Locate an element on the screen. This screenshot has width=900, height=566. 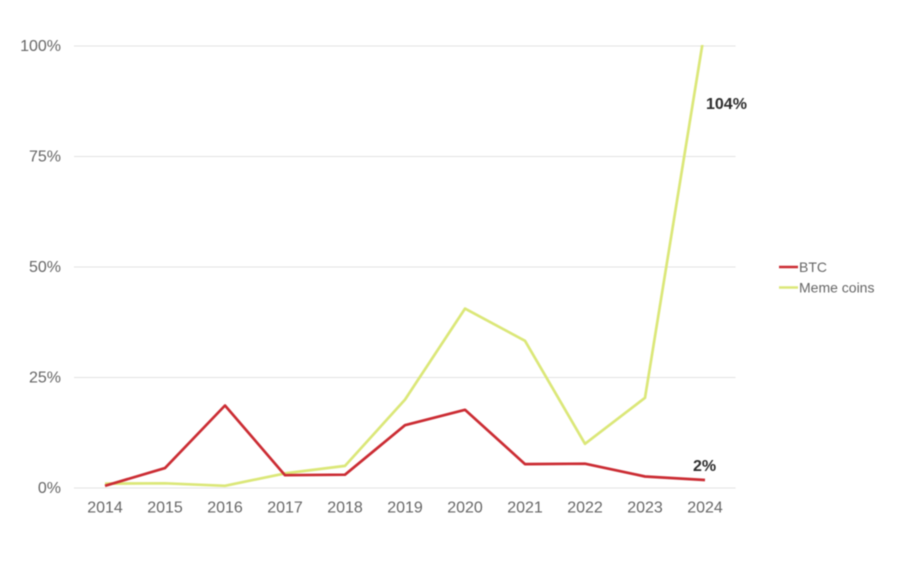
svg-text: 2017 is located at coordinates (285, 508).